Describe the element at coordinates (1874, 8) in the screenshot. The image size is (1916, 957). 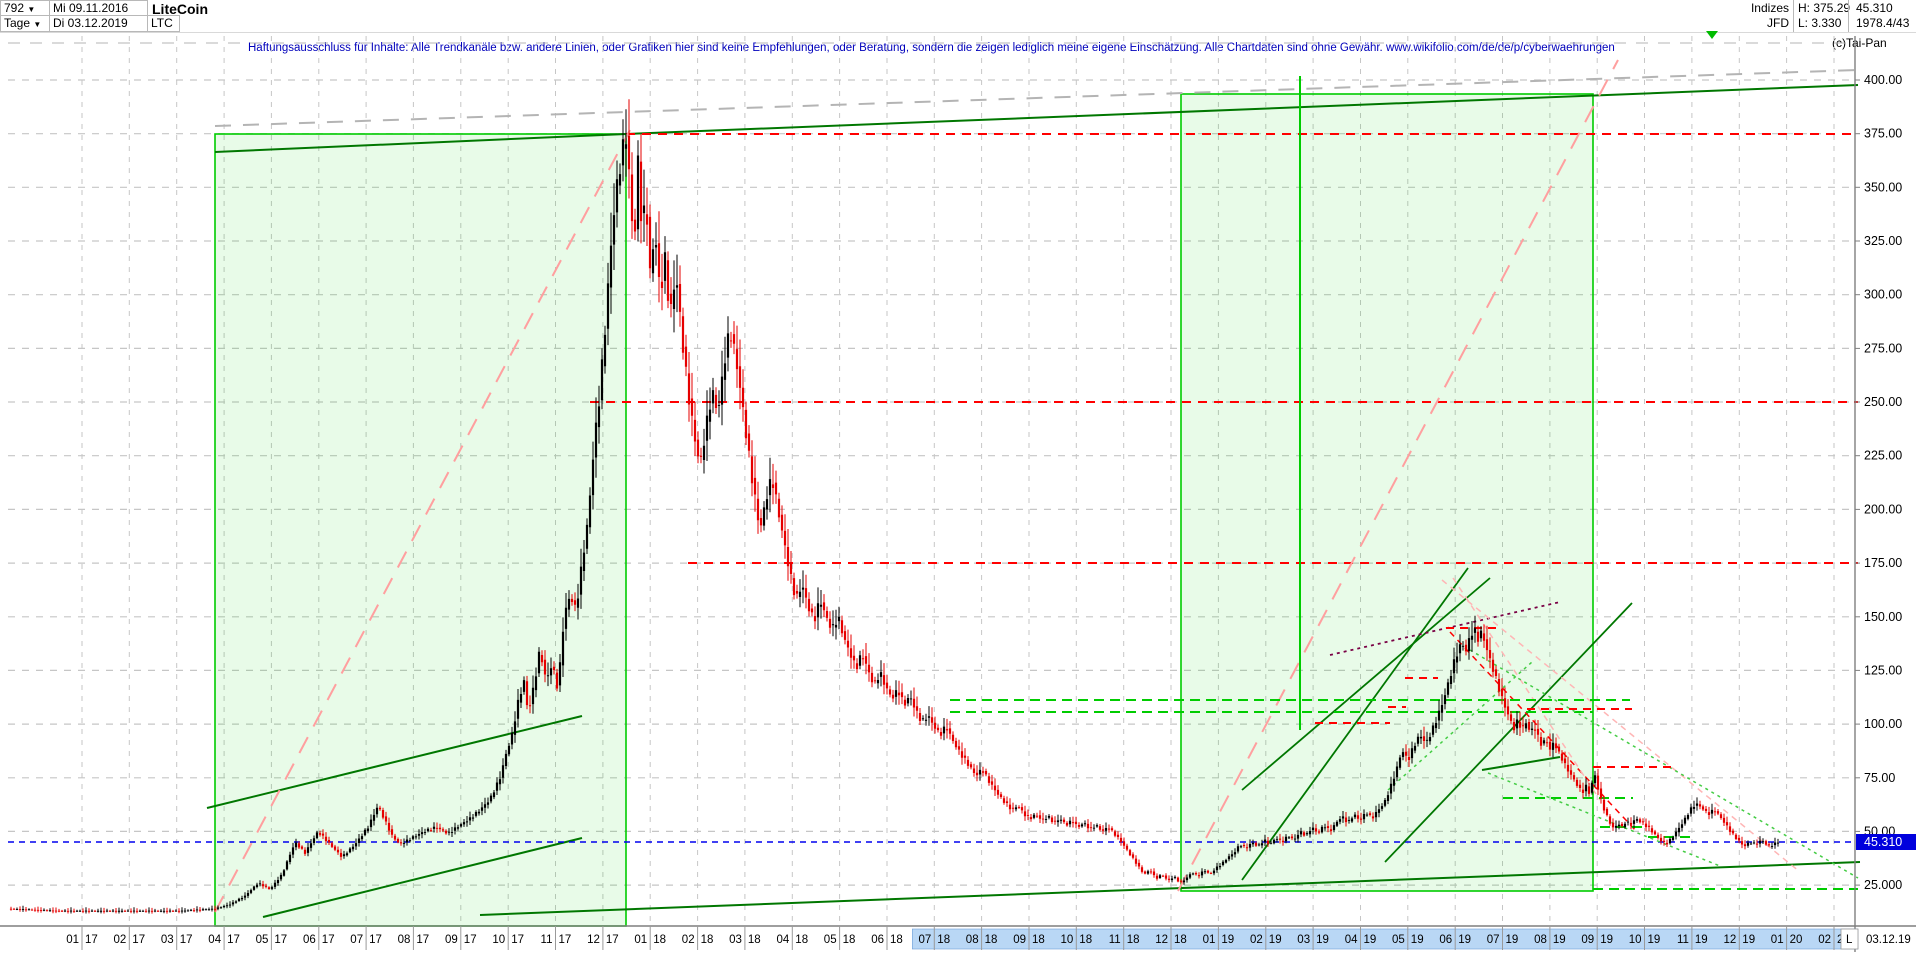
I see `last-price-value: 45.310` at that location.